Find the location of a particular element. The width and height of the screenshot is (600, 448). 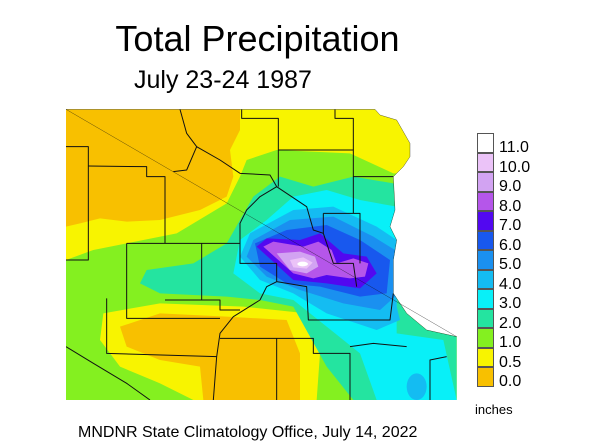

legend-label: 6.0 is located at coordinates (510, 245).